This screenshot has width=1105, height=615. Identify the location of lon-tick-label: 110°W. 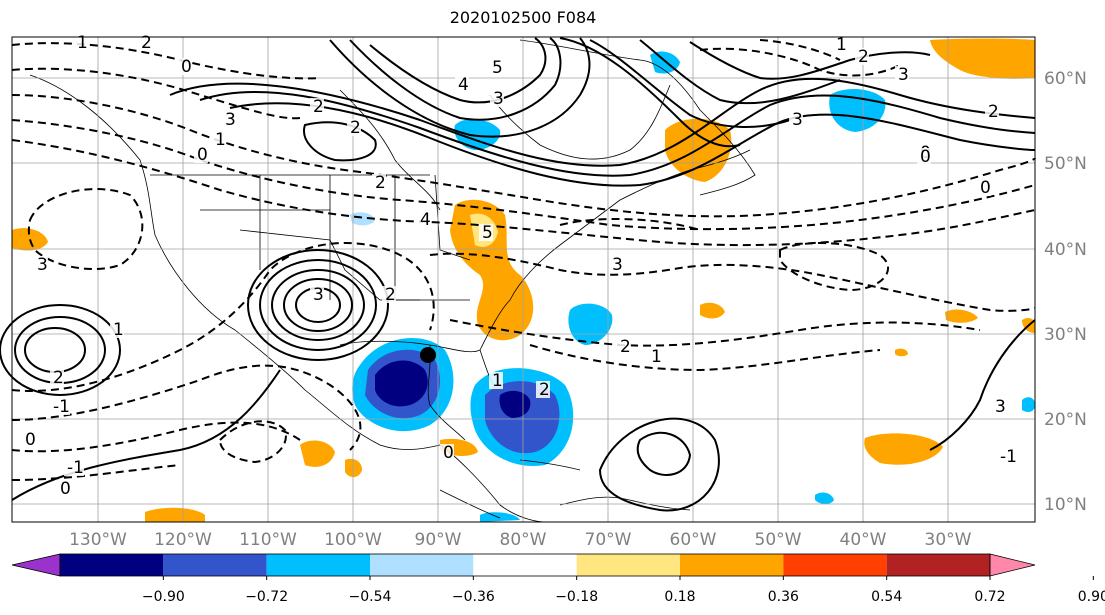
(268, 540).